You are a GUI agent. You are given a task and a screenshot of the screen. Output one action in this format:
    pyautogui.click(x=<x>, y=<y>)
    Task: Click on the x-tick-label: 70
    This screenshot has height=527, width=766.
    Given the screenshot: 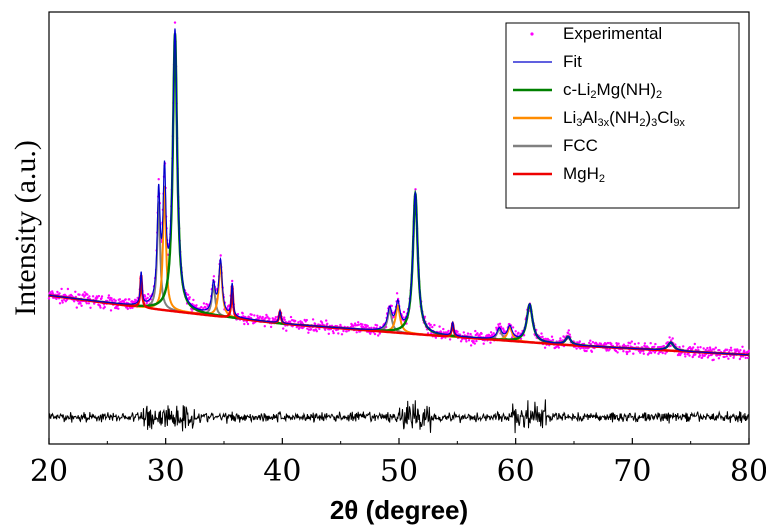 What is the action you would take?
    pyautogui.click(x=632, y=471)
    